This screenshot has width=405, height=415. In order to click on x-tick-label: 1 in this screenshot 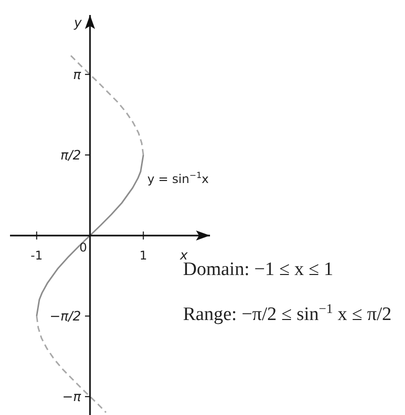, I will do `click(144, 255)`.